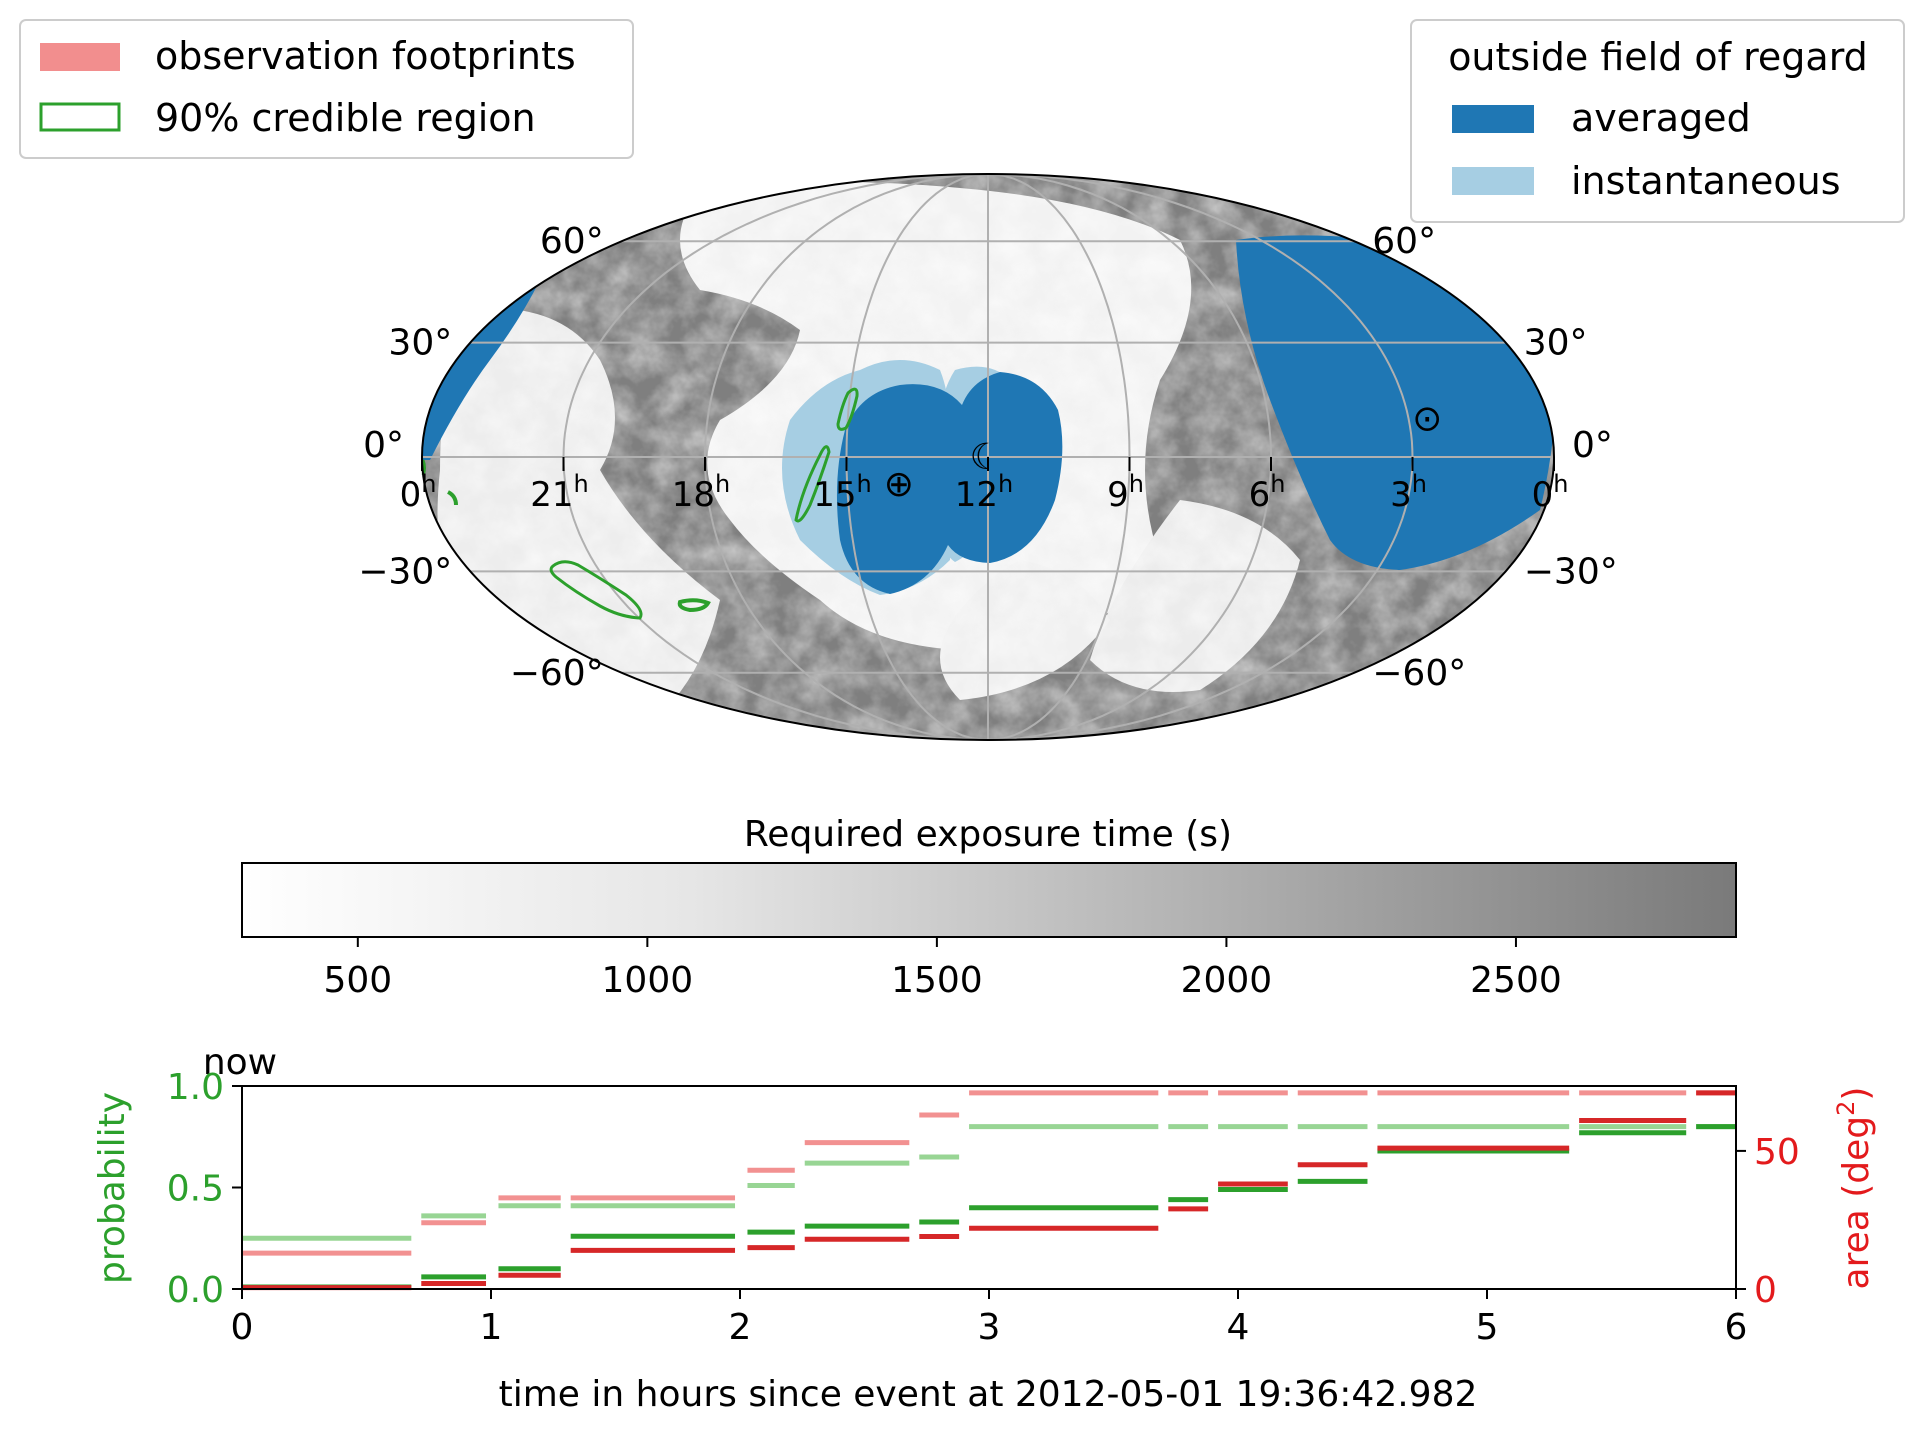 The height and width of the screenshot is (1440, 1920). Describe the element at coordinates (1487, 1327) in the screenshot. I see `x-tick-label: 5` at that location.